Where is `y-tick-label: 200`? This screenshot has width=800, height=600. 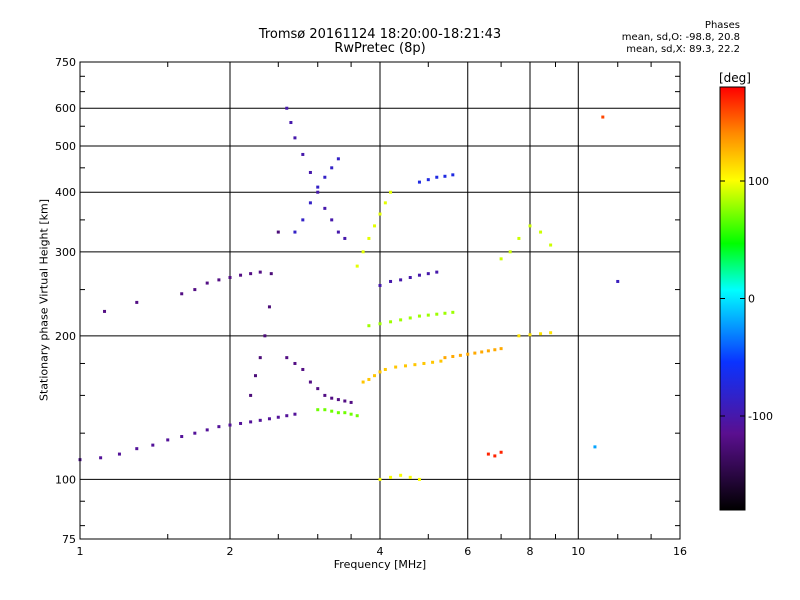
y-tick-label: 200 is located at coordinates (65, 336).